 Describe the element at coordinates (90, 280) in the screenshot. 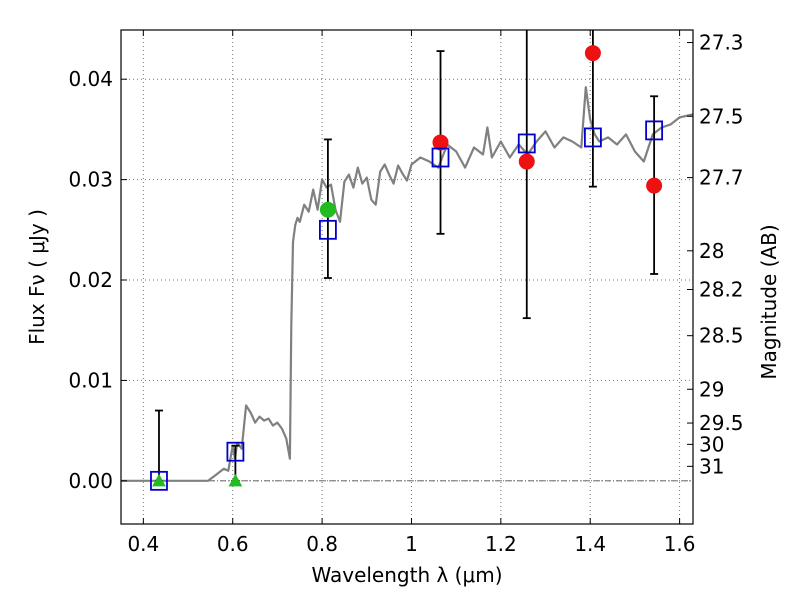

I see `y-tick-label: 0.02` at that location.